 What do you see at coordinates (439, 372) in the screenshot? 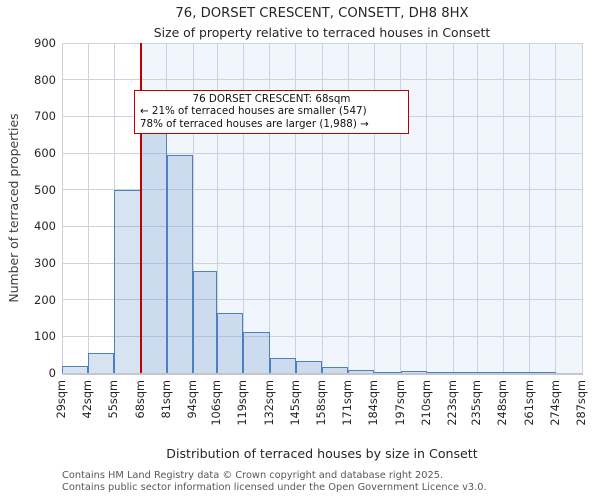
I see `histogram-bar-210sqm` at bounding box center [439, 372].